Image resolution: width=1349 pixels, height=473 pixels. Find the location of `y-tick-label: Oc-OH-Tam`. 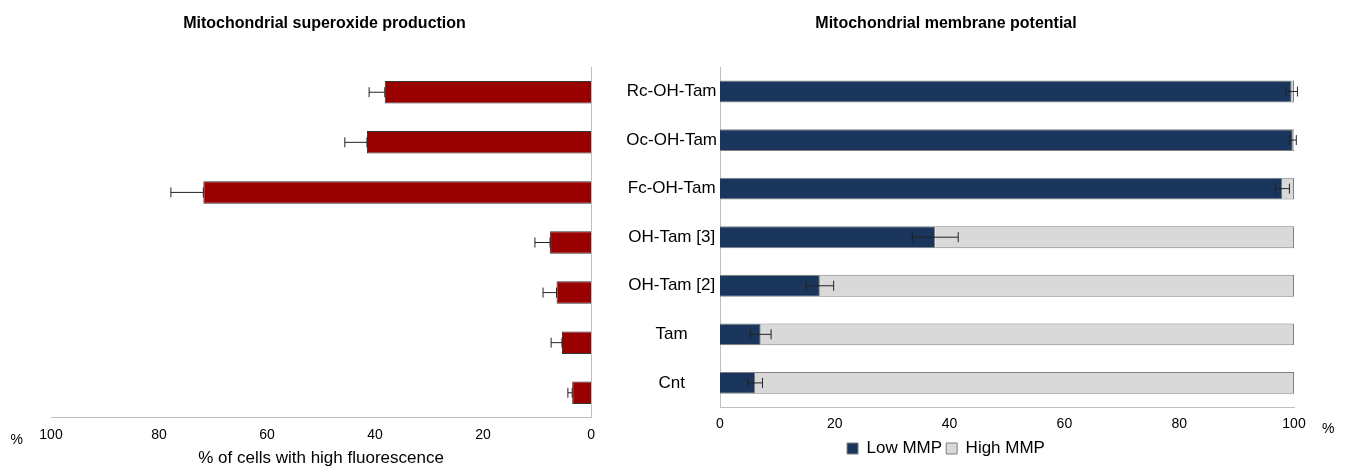

y-tick-label: Oc-OH-Tam is located at coordinates (672, 139).